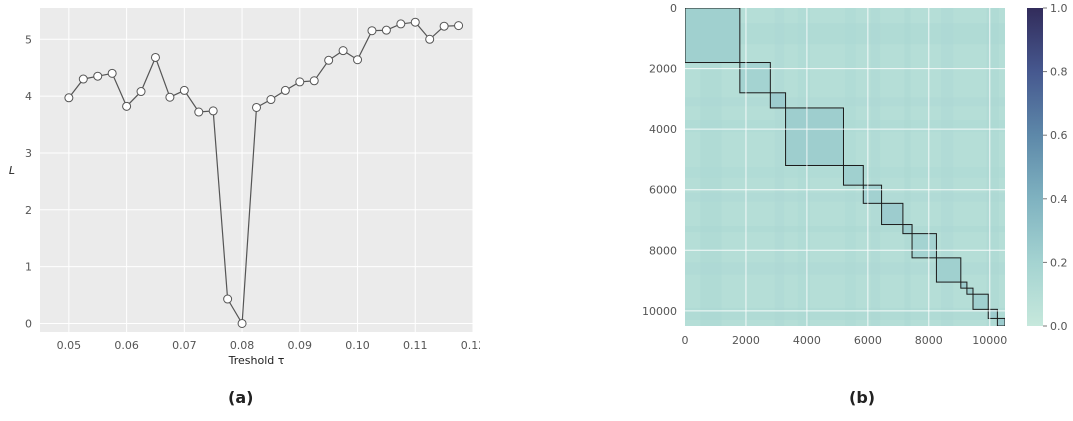 The image size is (1073, 421). I want to click on x-tick-label: 0.06, so click(126, 345).